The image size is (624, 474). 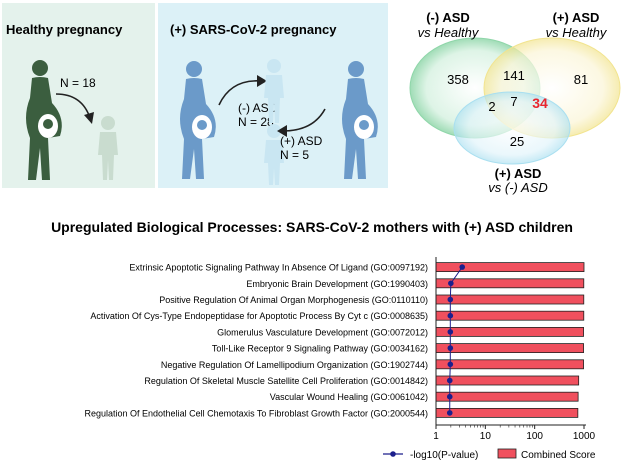 I want to click on pos-asd-label: (+) ASD N = 5, so click(x=301, y=148).